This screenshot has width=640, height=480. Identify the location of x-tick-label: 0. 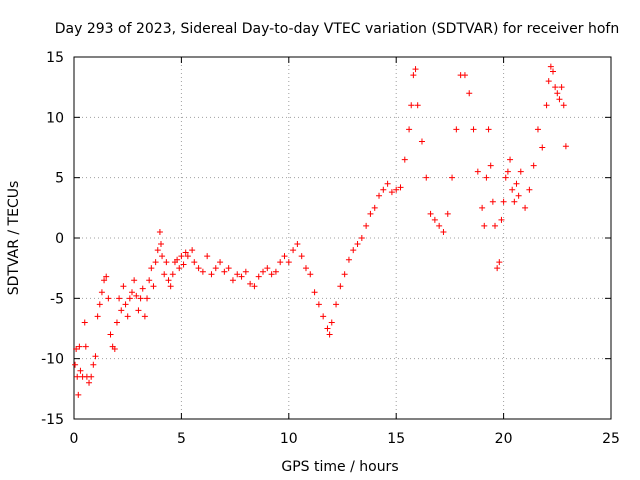
(74, 439).